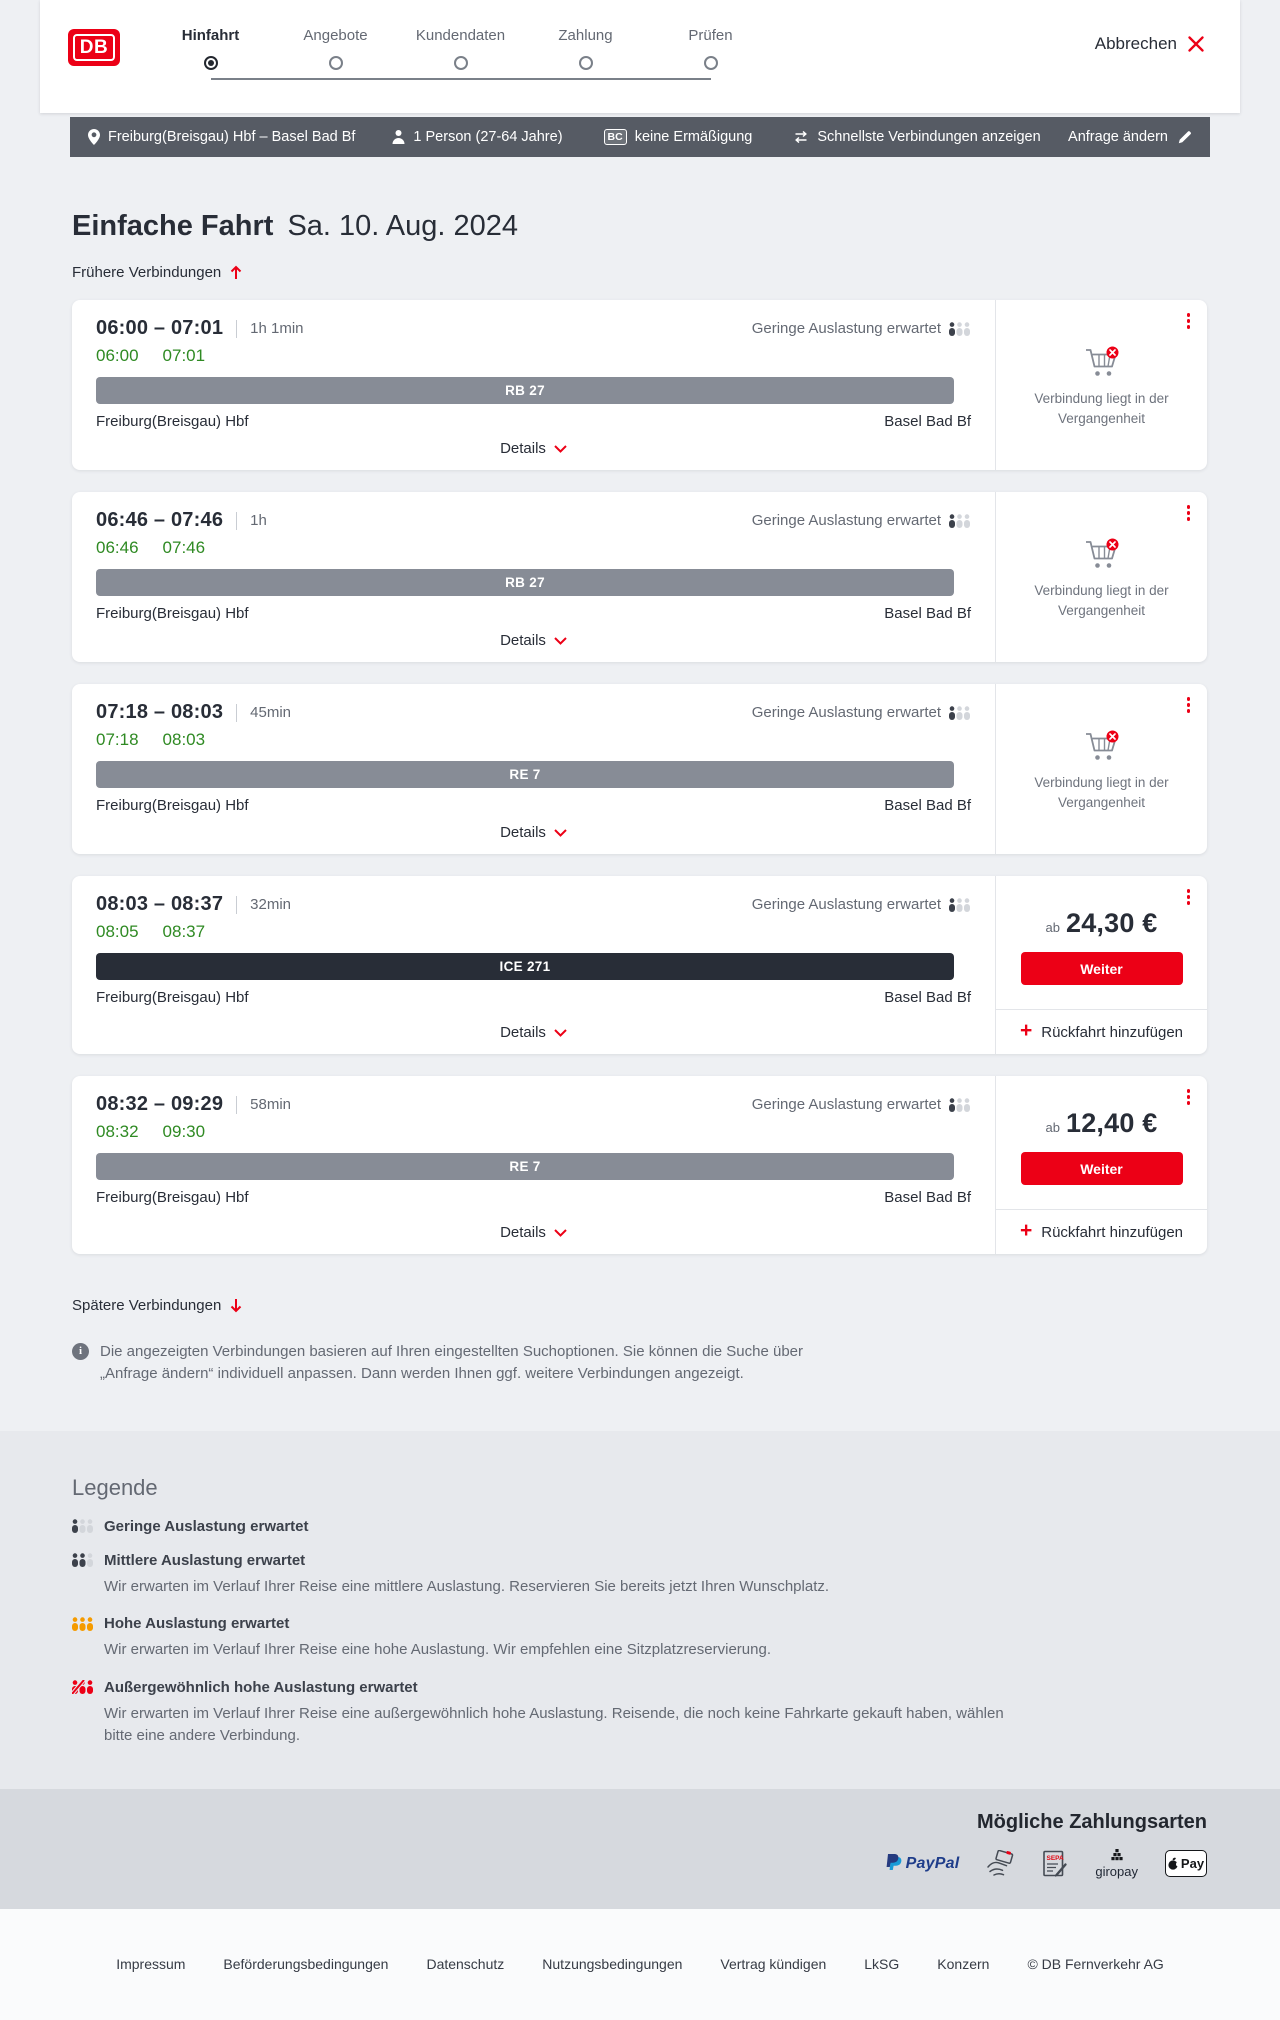 This screenshot has height=2020, width=1280. What do you see at coordinates (261, 1687) in the screenshot?
I see `legend-item-title: Außergewöhnlich hohe Auslastung erwartet` at bounding box center [261, 1687].